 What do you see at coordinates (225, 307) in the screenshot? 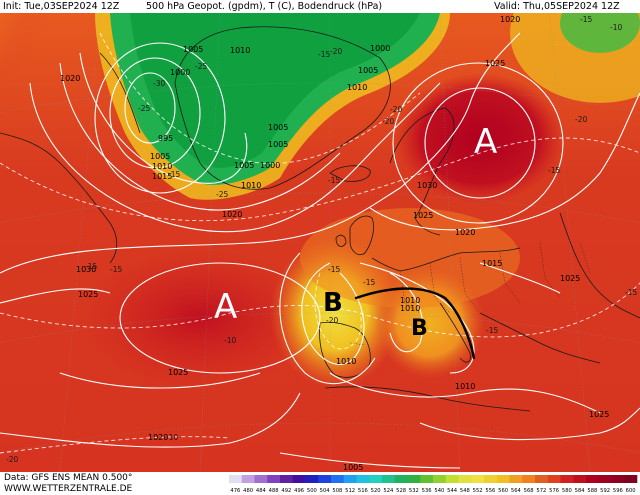
I see `high-atlantic-letter: A` at bounding box center [225, 307].